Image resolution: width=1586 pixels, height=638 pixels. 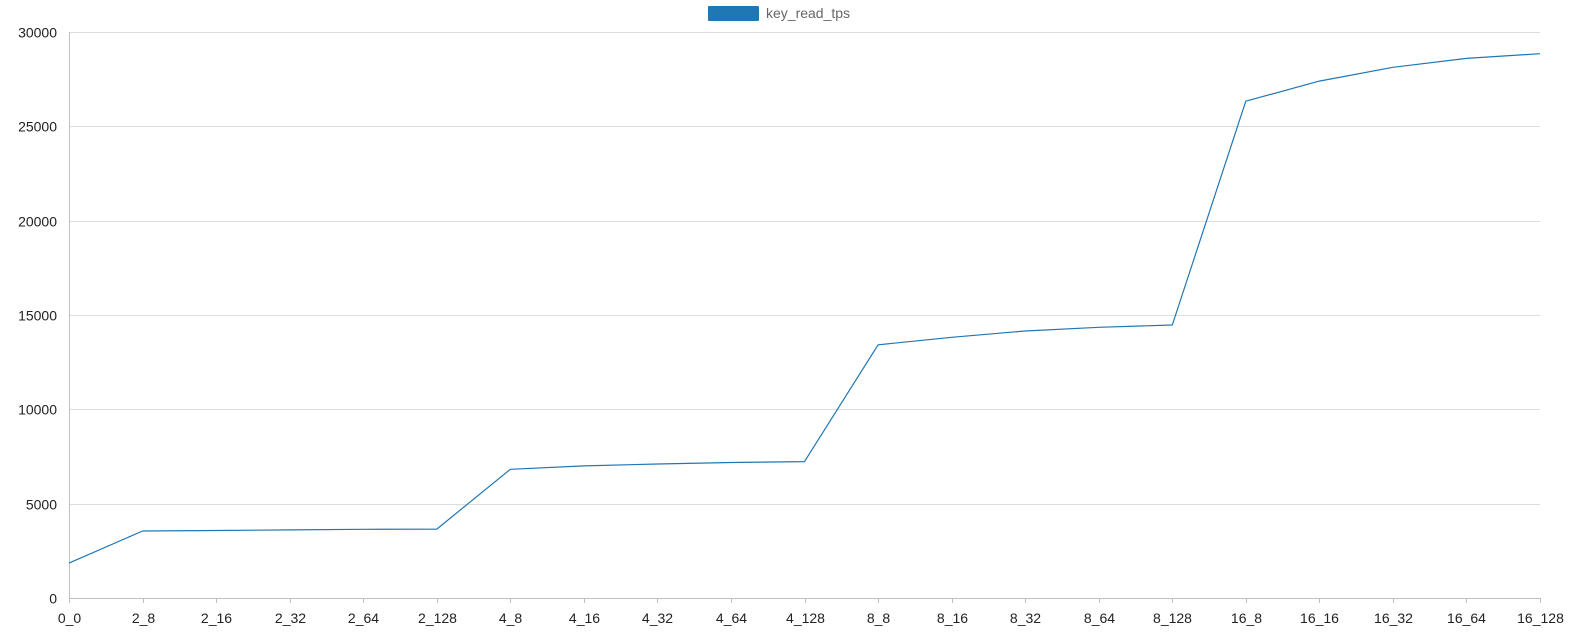 I want to click on y-tick-label: 20000, so click(x=37, y=222).